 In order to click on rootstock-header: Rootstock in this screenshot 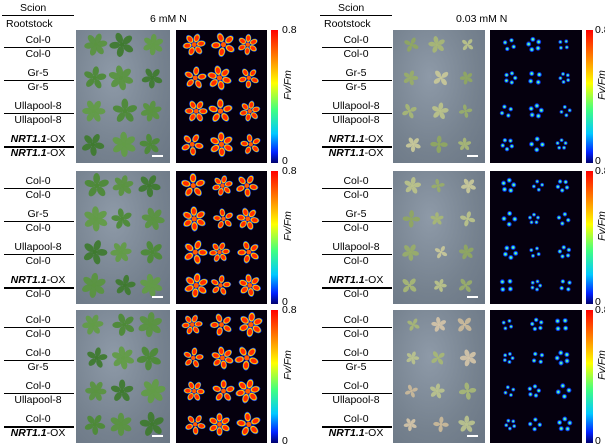, I will do `click(29, 24)`.